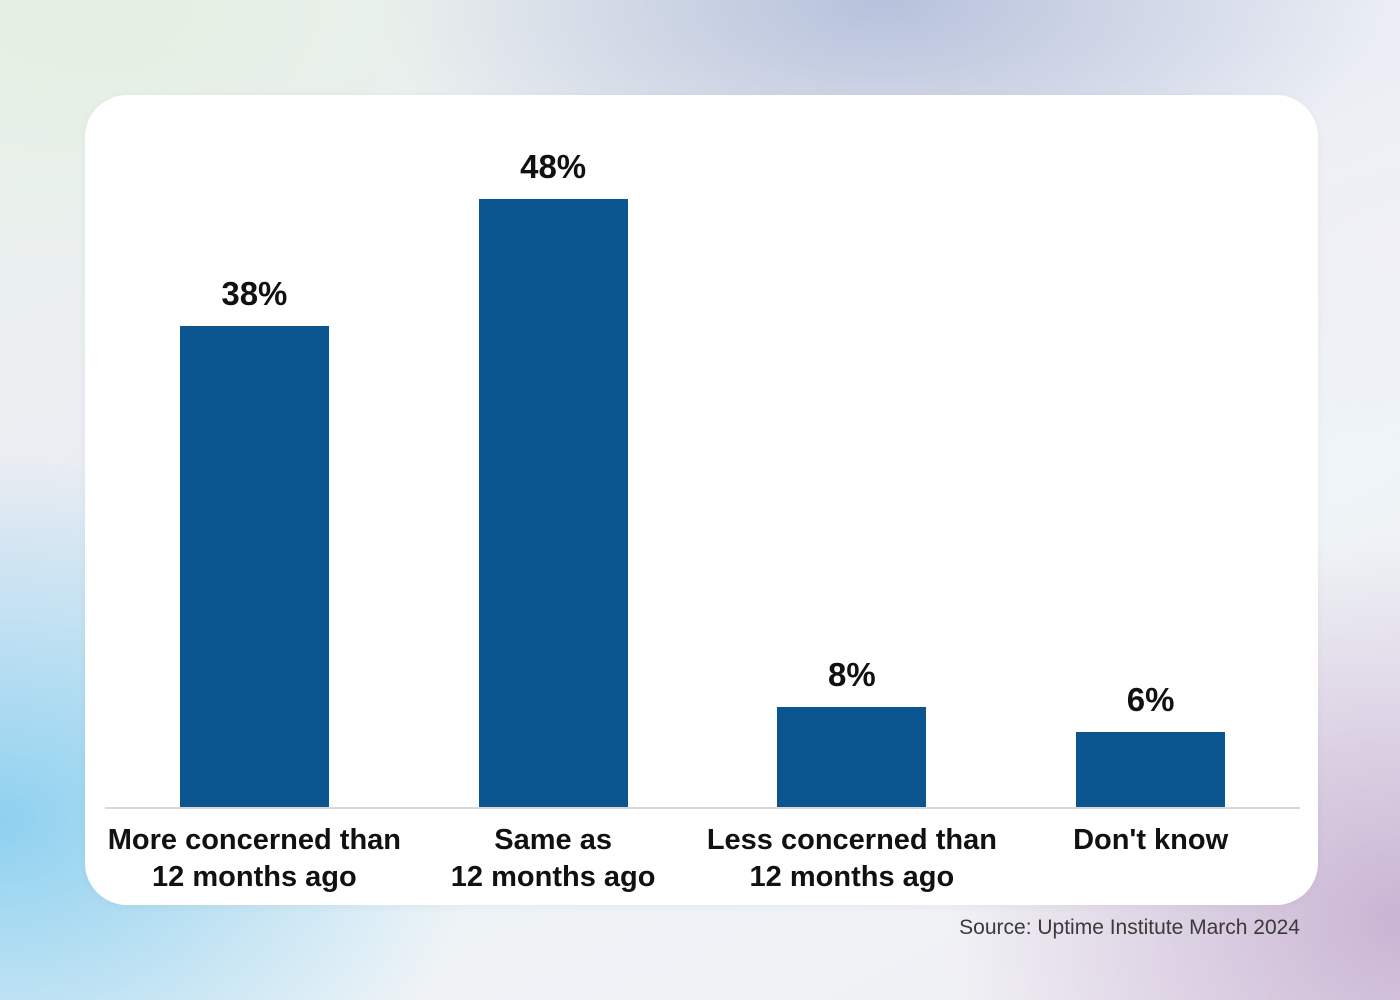  What do you see at coordinates (1129, 927) in the screenshot?
I see `source-caption: Source: Uptime Institute March 2024` at bounding box center [1129, 927].